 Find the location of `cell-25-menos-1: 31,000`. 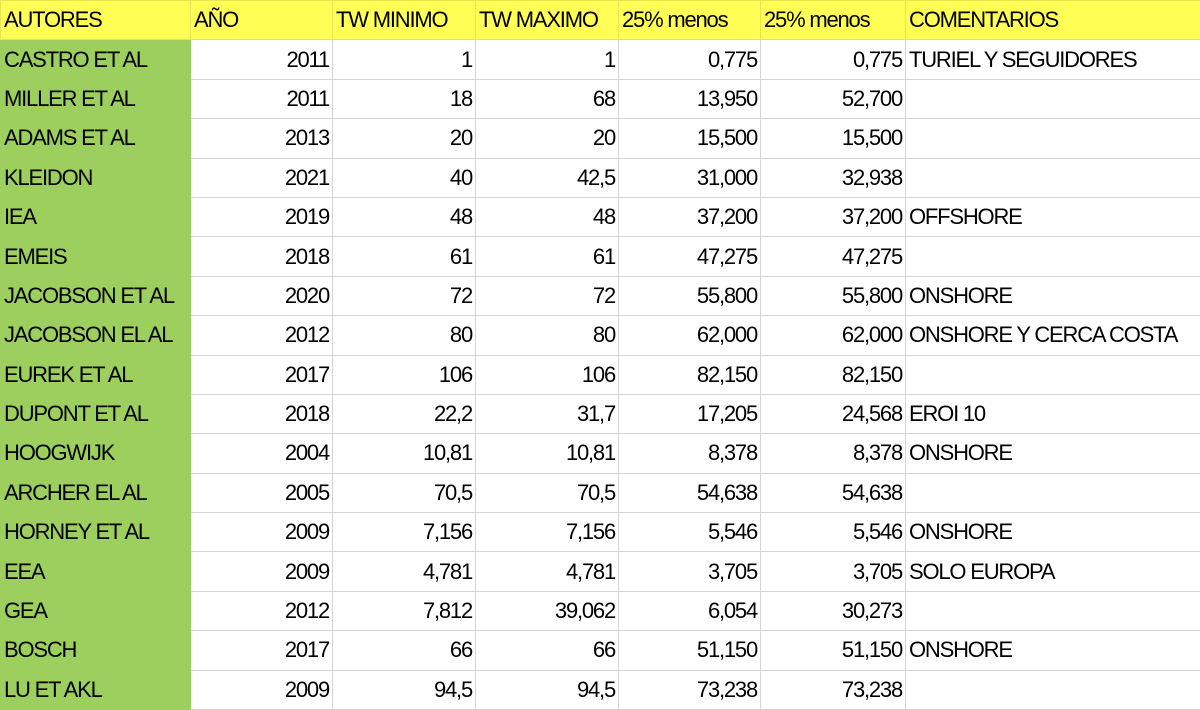

cell-25-menos-1: 31,000 is located at coordinates (690, 177).